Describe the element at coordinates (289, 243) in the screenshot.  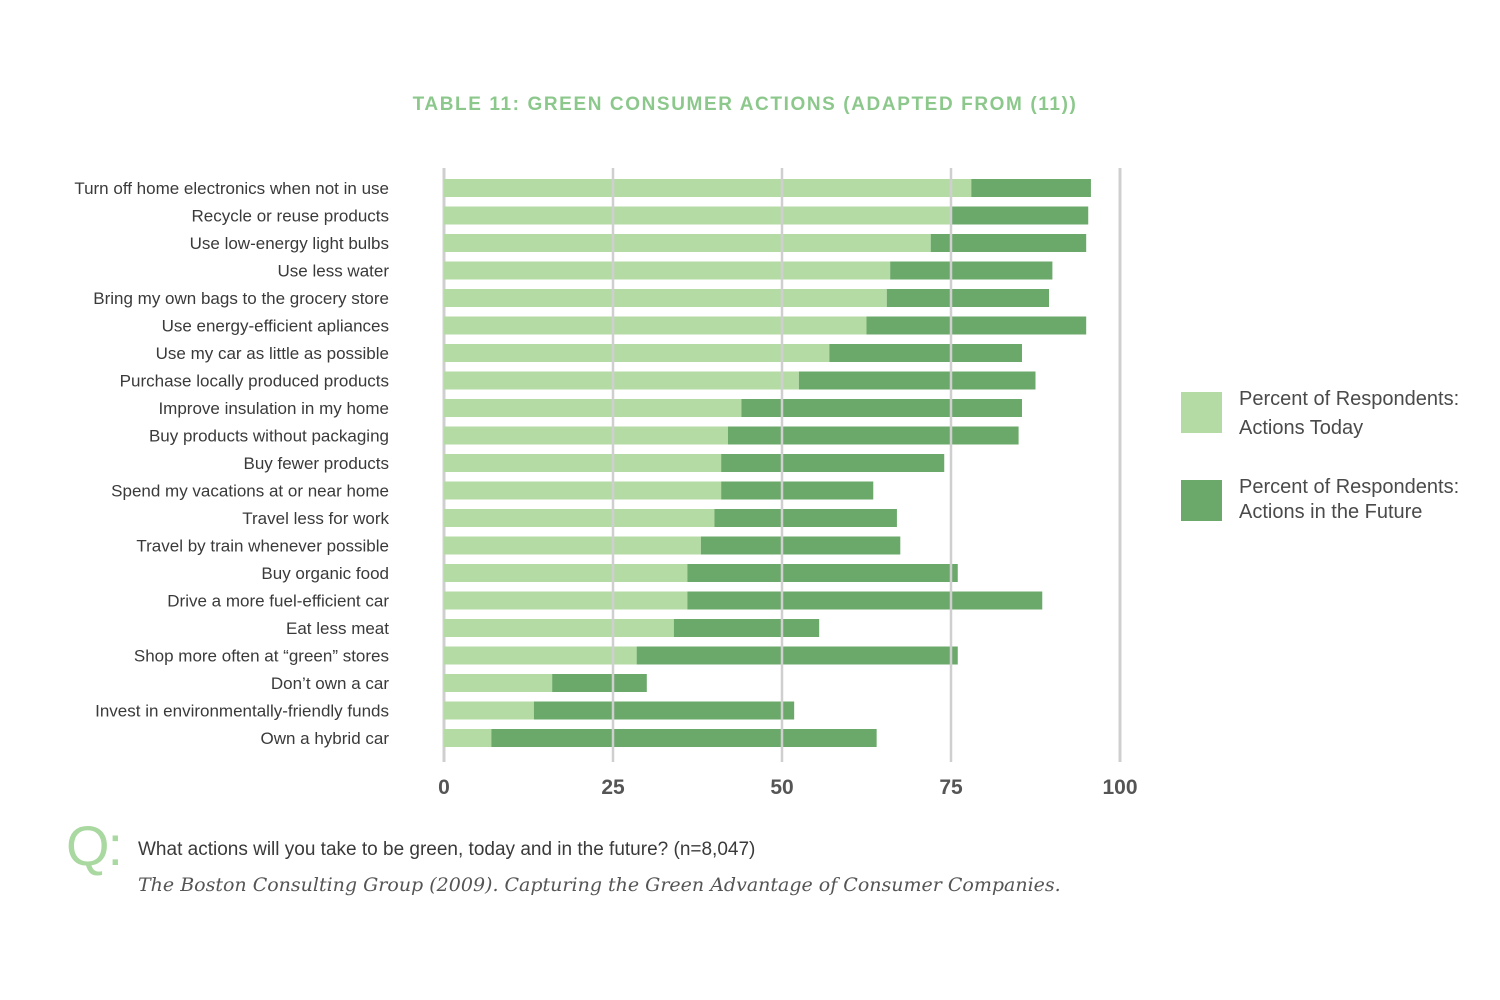
I see `category-label: Use low-energy light bulbs` at that location.